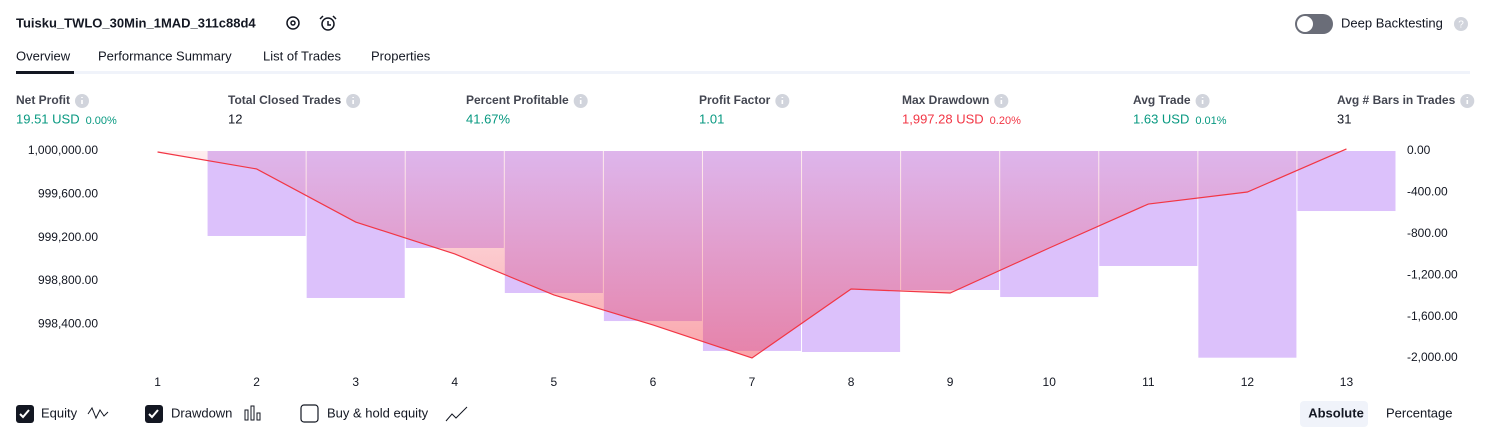 The height and width of the screenshot is (438, 1486). Describe the element at coordinates (45, 72) in the screenshot. I see `active-tab-indicator` at that location.